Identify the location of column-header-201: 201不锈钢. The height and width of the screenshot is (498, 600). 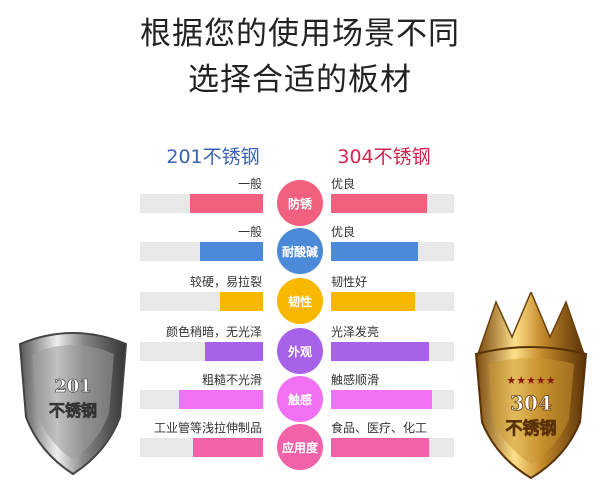
(213, 157).